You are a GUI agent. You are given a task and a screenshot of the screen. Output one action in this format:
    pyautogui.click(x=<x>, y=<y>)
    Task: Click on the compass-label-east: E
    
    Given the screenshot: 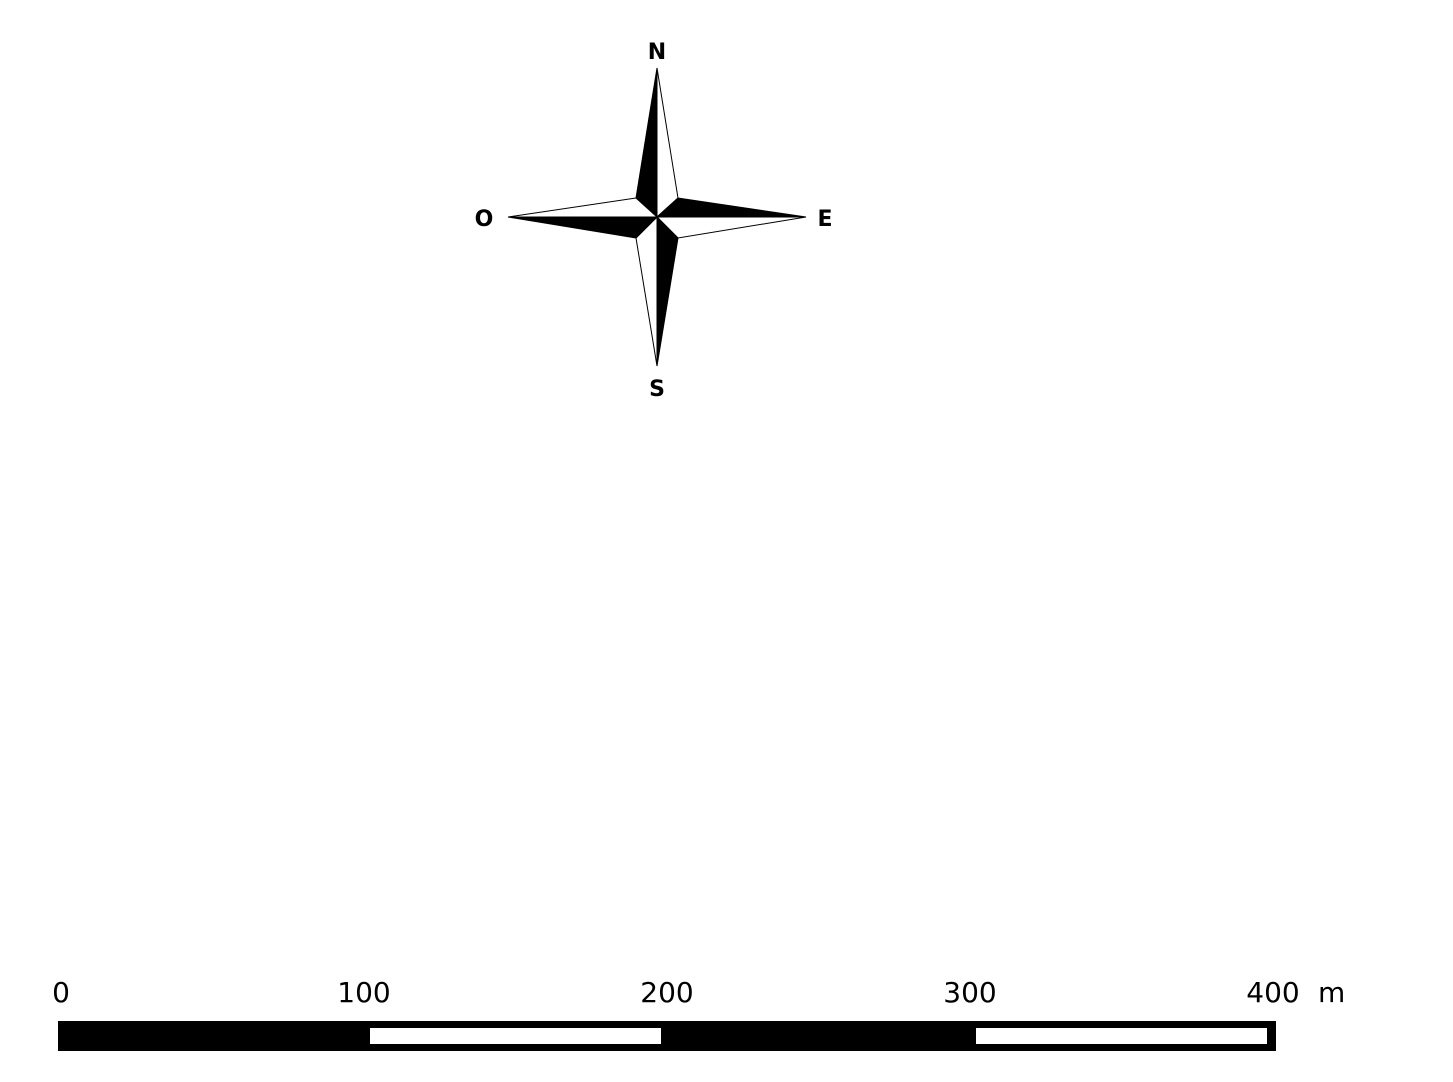 What is the action you would take?
    pyautogui.click(x=824, y=219)
    